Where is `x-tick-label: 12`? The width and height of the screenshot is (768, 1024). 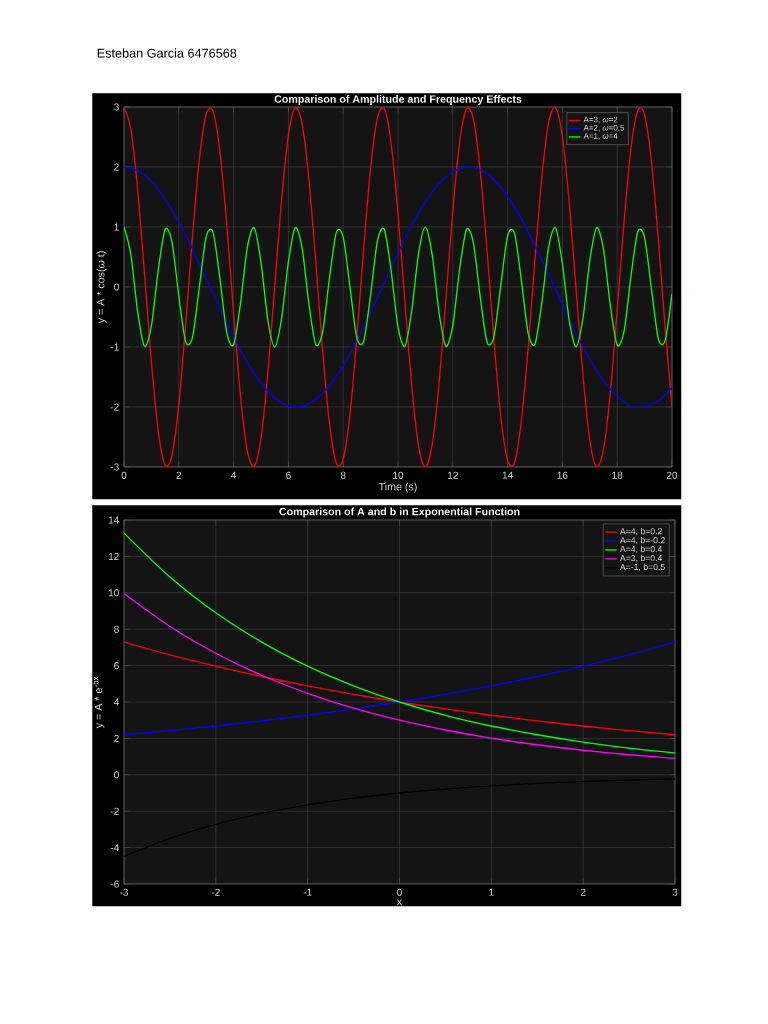
x-tick-label: 12 is located at coordinates (452, 475).